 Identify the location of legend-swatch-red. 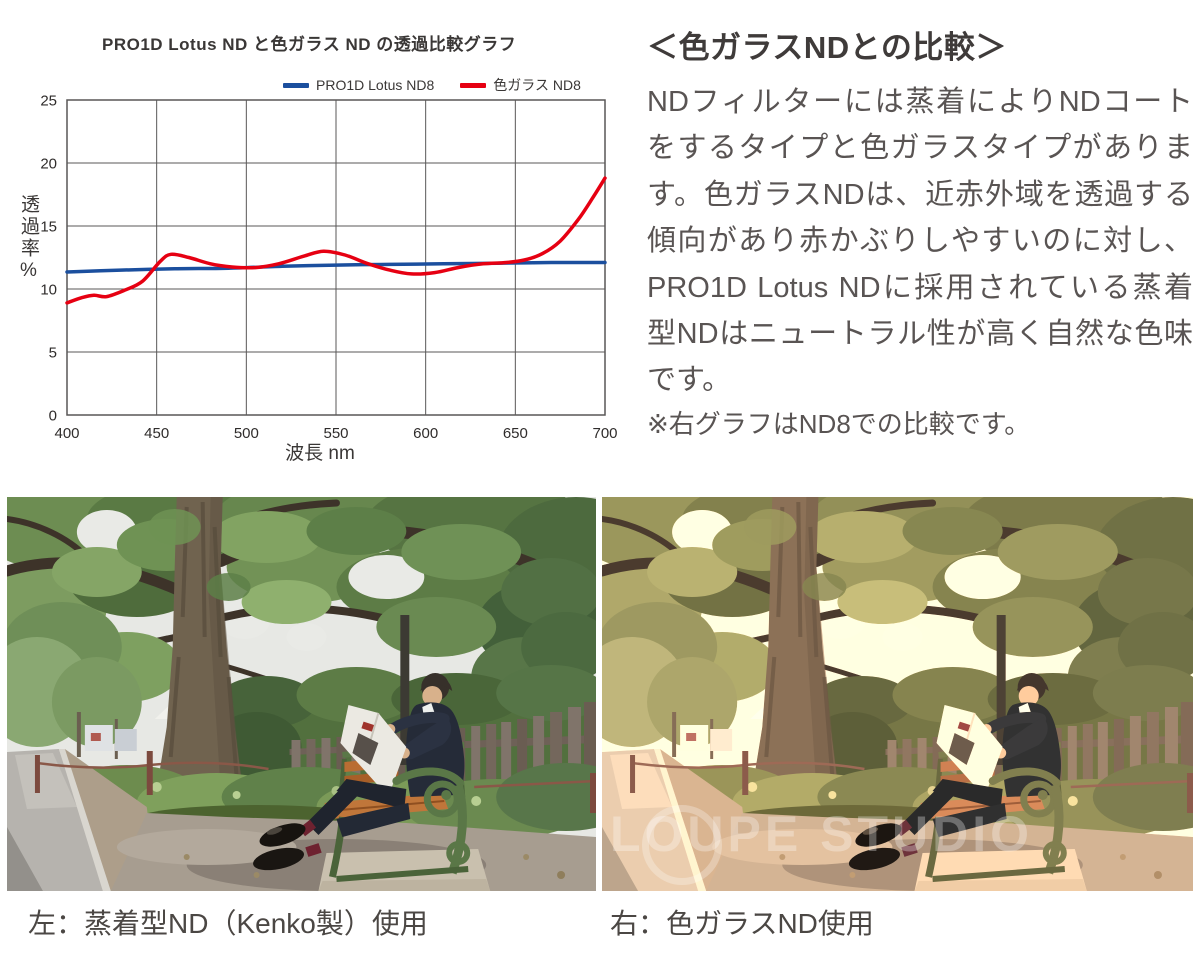
(473, 85).